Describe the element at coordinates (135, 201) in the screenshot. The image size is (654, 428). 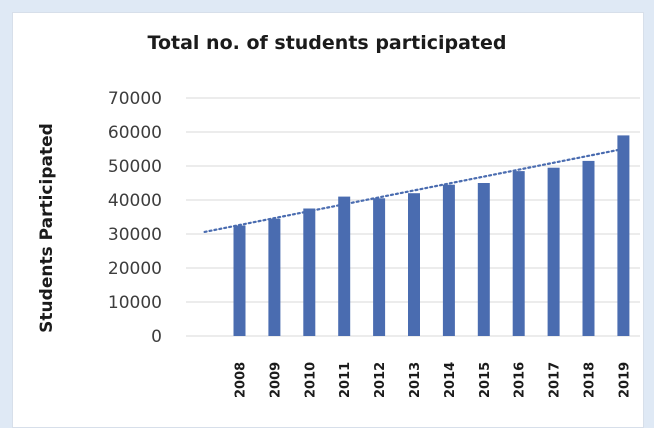
I see `y-tick-label: 40000` at that location.